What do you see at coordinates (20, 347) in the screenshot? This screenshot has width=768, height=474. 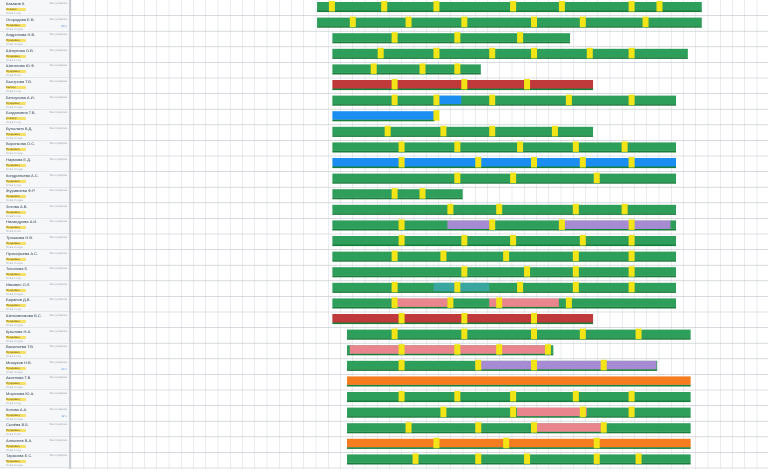 I see `employee-name: Васильева Т.В.` at bounding box center [20, 347].